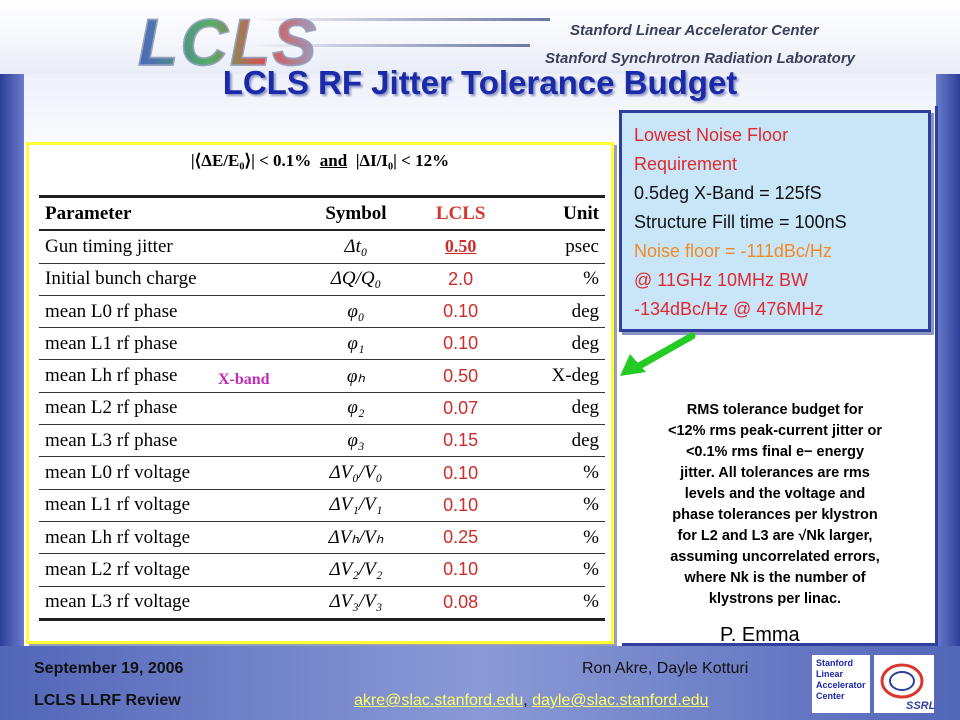 This screenshot has height=720, width=960. I want to click on param-cell: mean Lh rf voltage, so click(169, 538).